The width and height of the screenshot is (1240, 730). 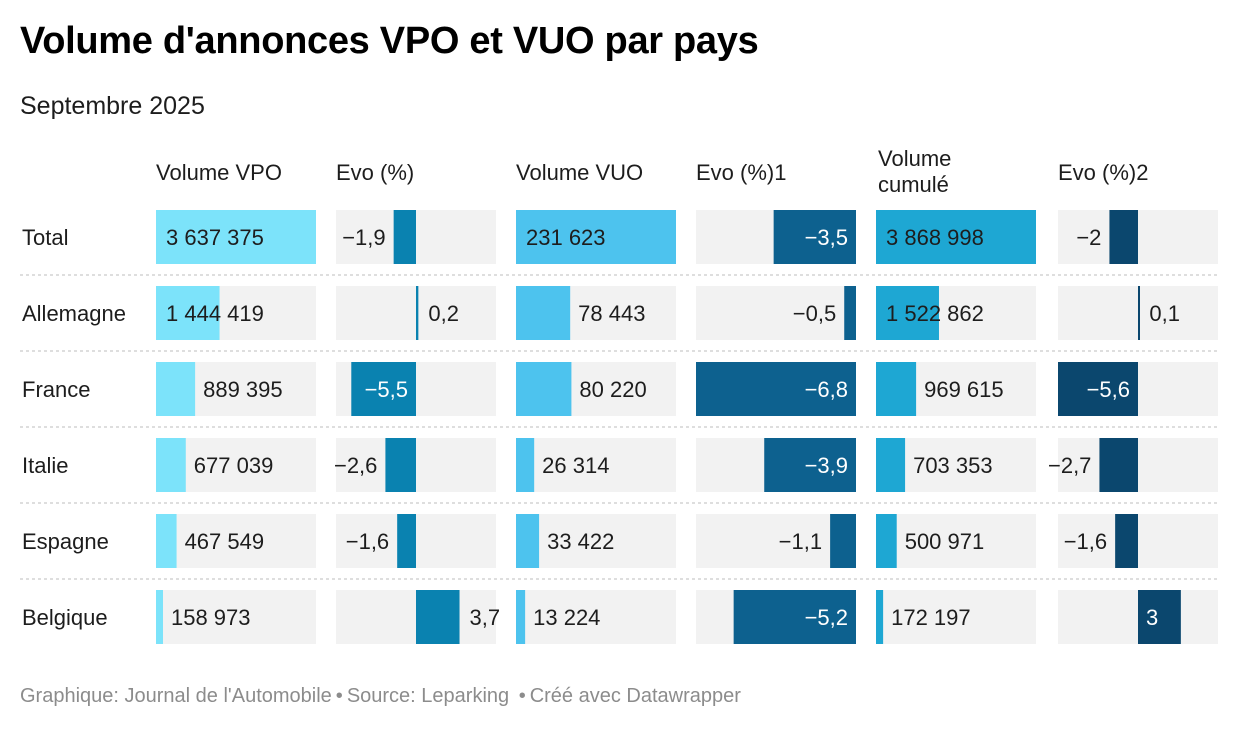 I want to click on row-label: Espagne, so click(x=65, y=541).